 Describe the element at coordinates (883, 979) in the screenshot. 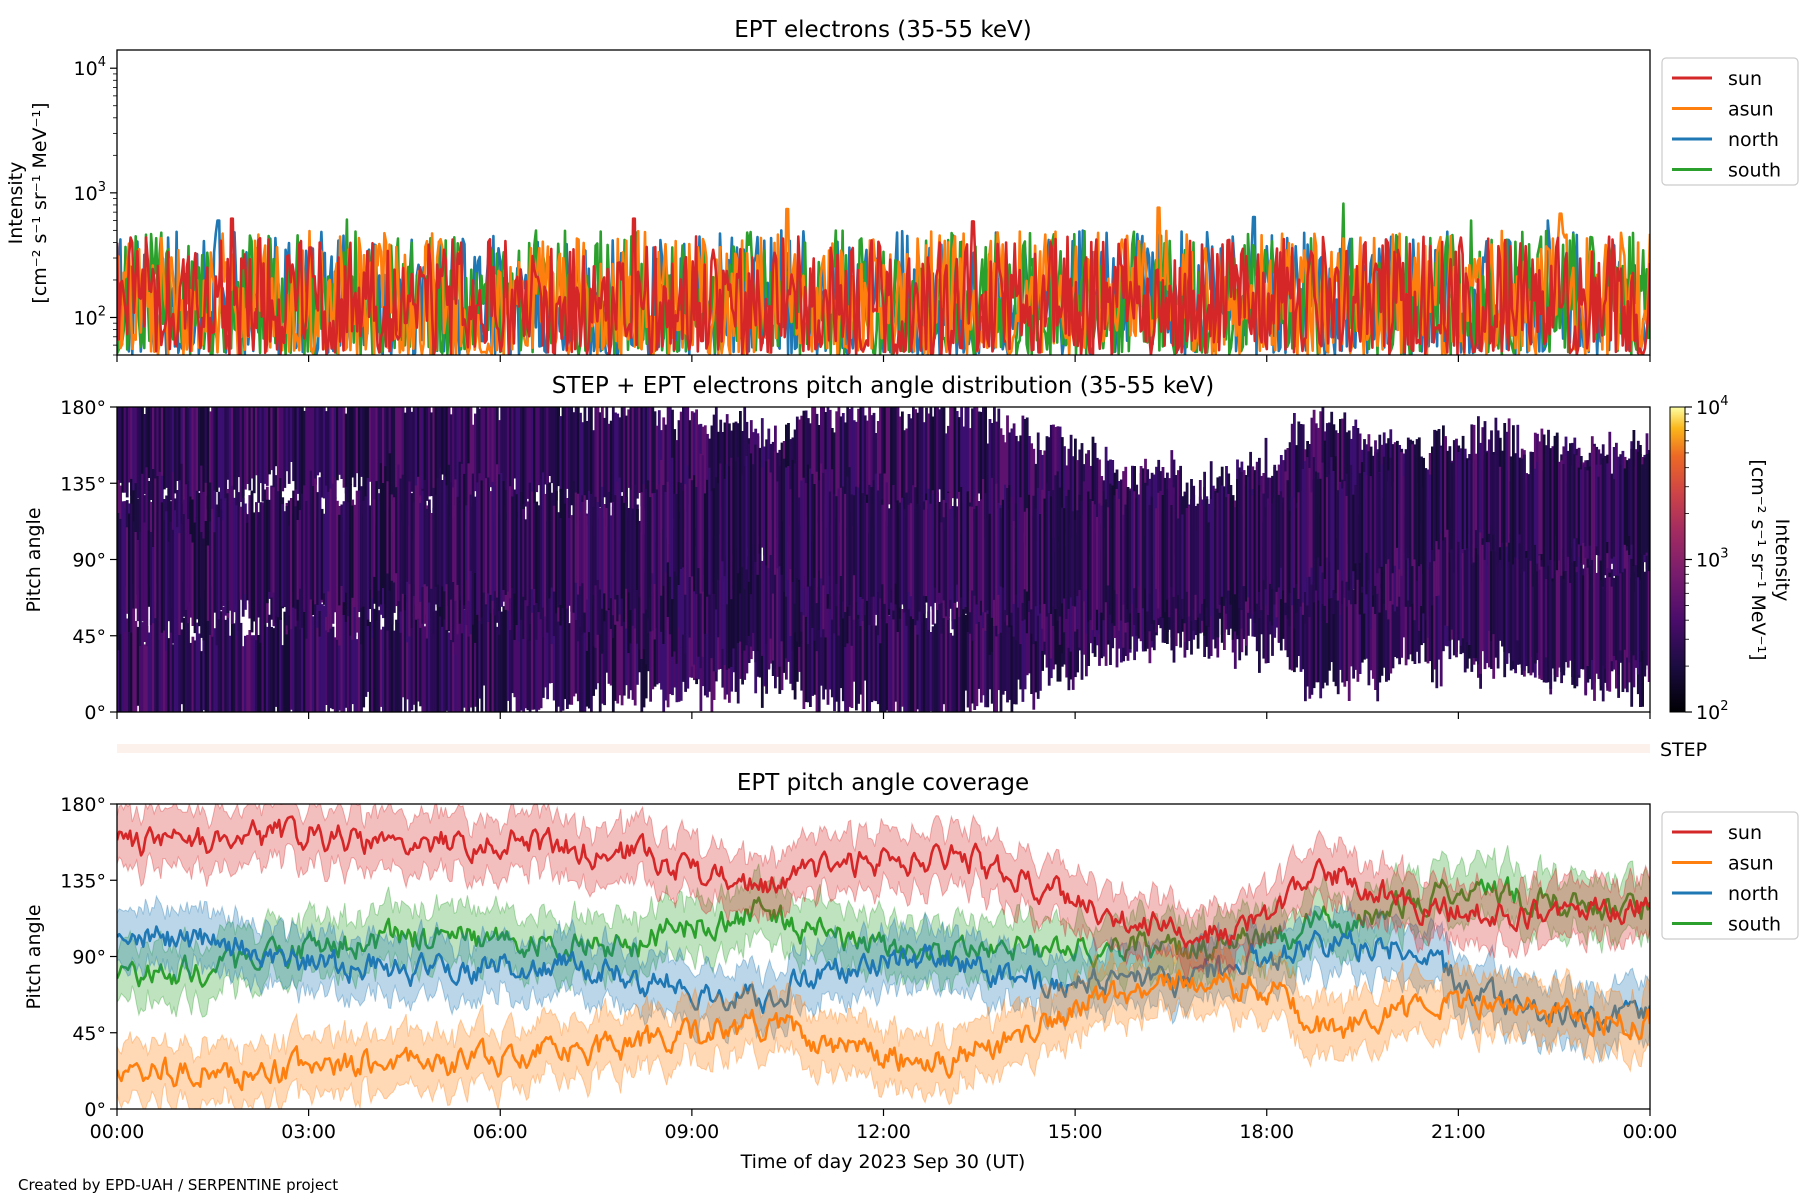

I see `coverage-line-north` at that location.